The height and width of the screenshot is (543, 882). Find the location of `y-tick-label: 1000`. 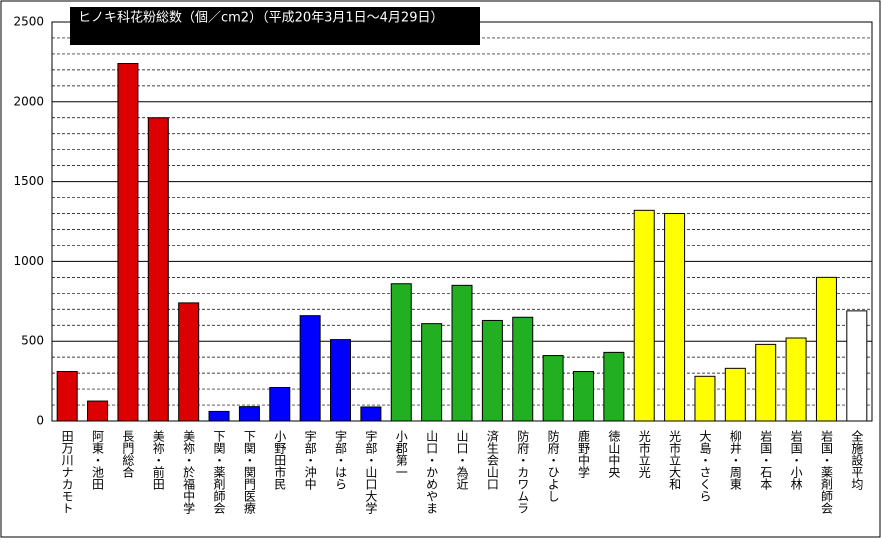

y-tick-label: 1000 is located at coordinates (28, 261).